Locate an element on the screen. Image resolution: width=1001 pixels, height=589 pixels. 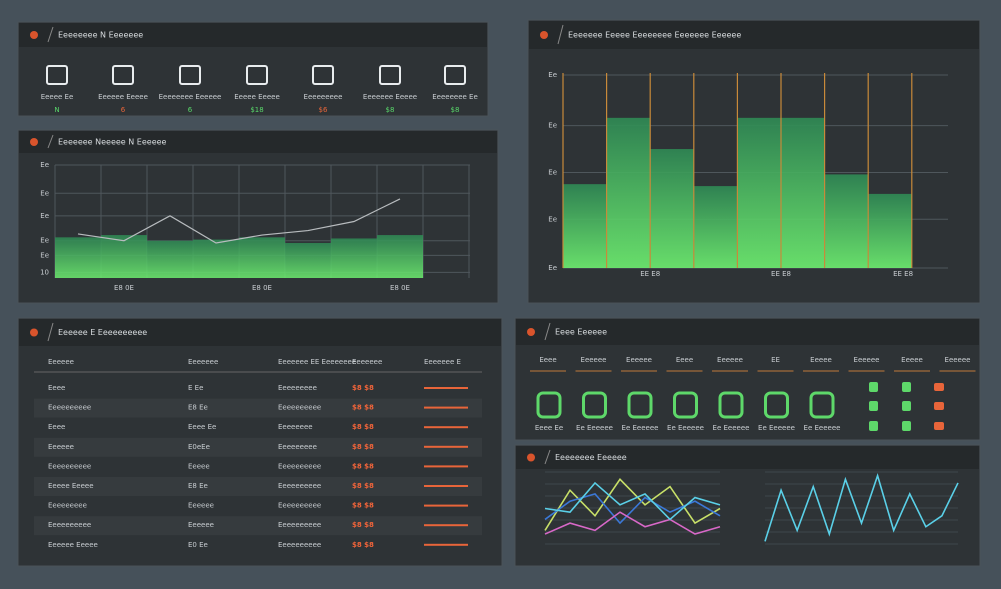
panel-title: Eeeeeee Eeeee Eeeeeeee Eeeeeee Eeeeee is located at coordinates (654, 35).